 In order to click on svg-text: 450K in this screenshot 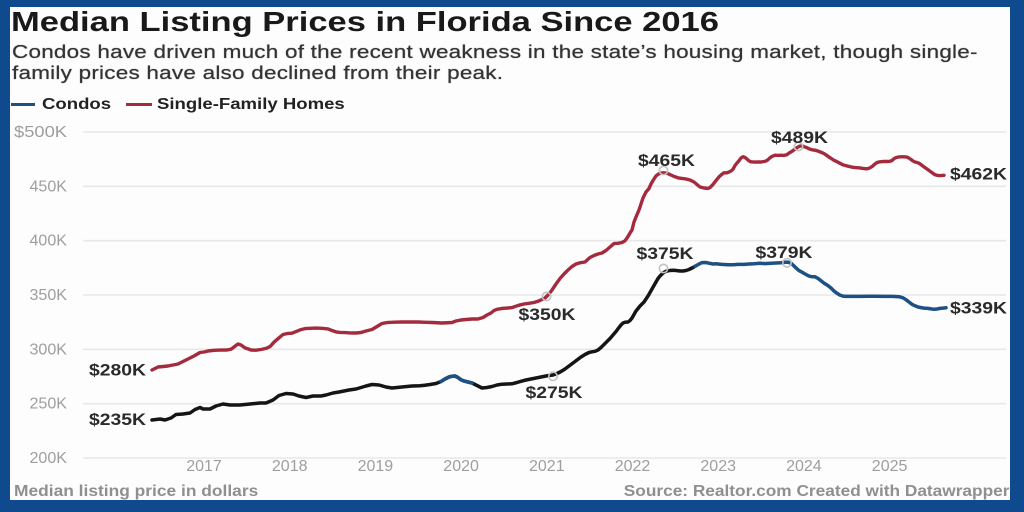, I will do `click(49, 186)`.